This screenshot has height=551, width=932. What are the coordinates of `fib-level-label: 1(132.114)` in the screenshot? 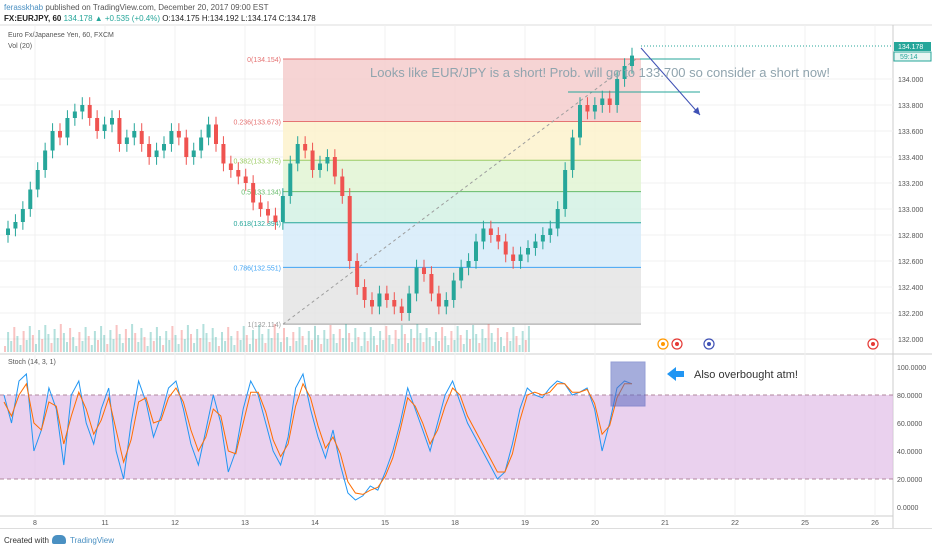 It's located at (264, 325).